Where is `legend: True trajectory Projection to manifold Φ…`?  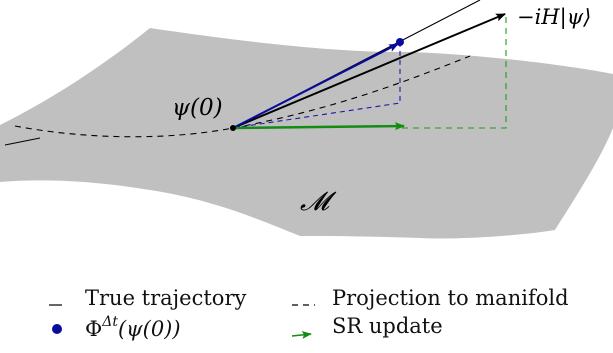
legend: True trajectory Projection to manifold Φ… is located at coordinates (309, 313).